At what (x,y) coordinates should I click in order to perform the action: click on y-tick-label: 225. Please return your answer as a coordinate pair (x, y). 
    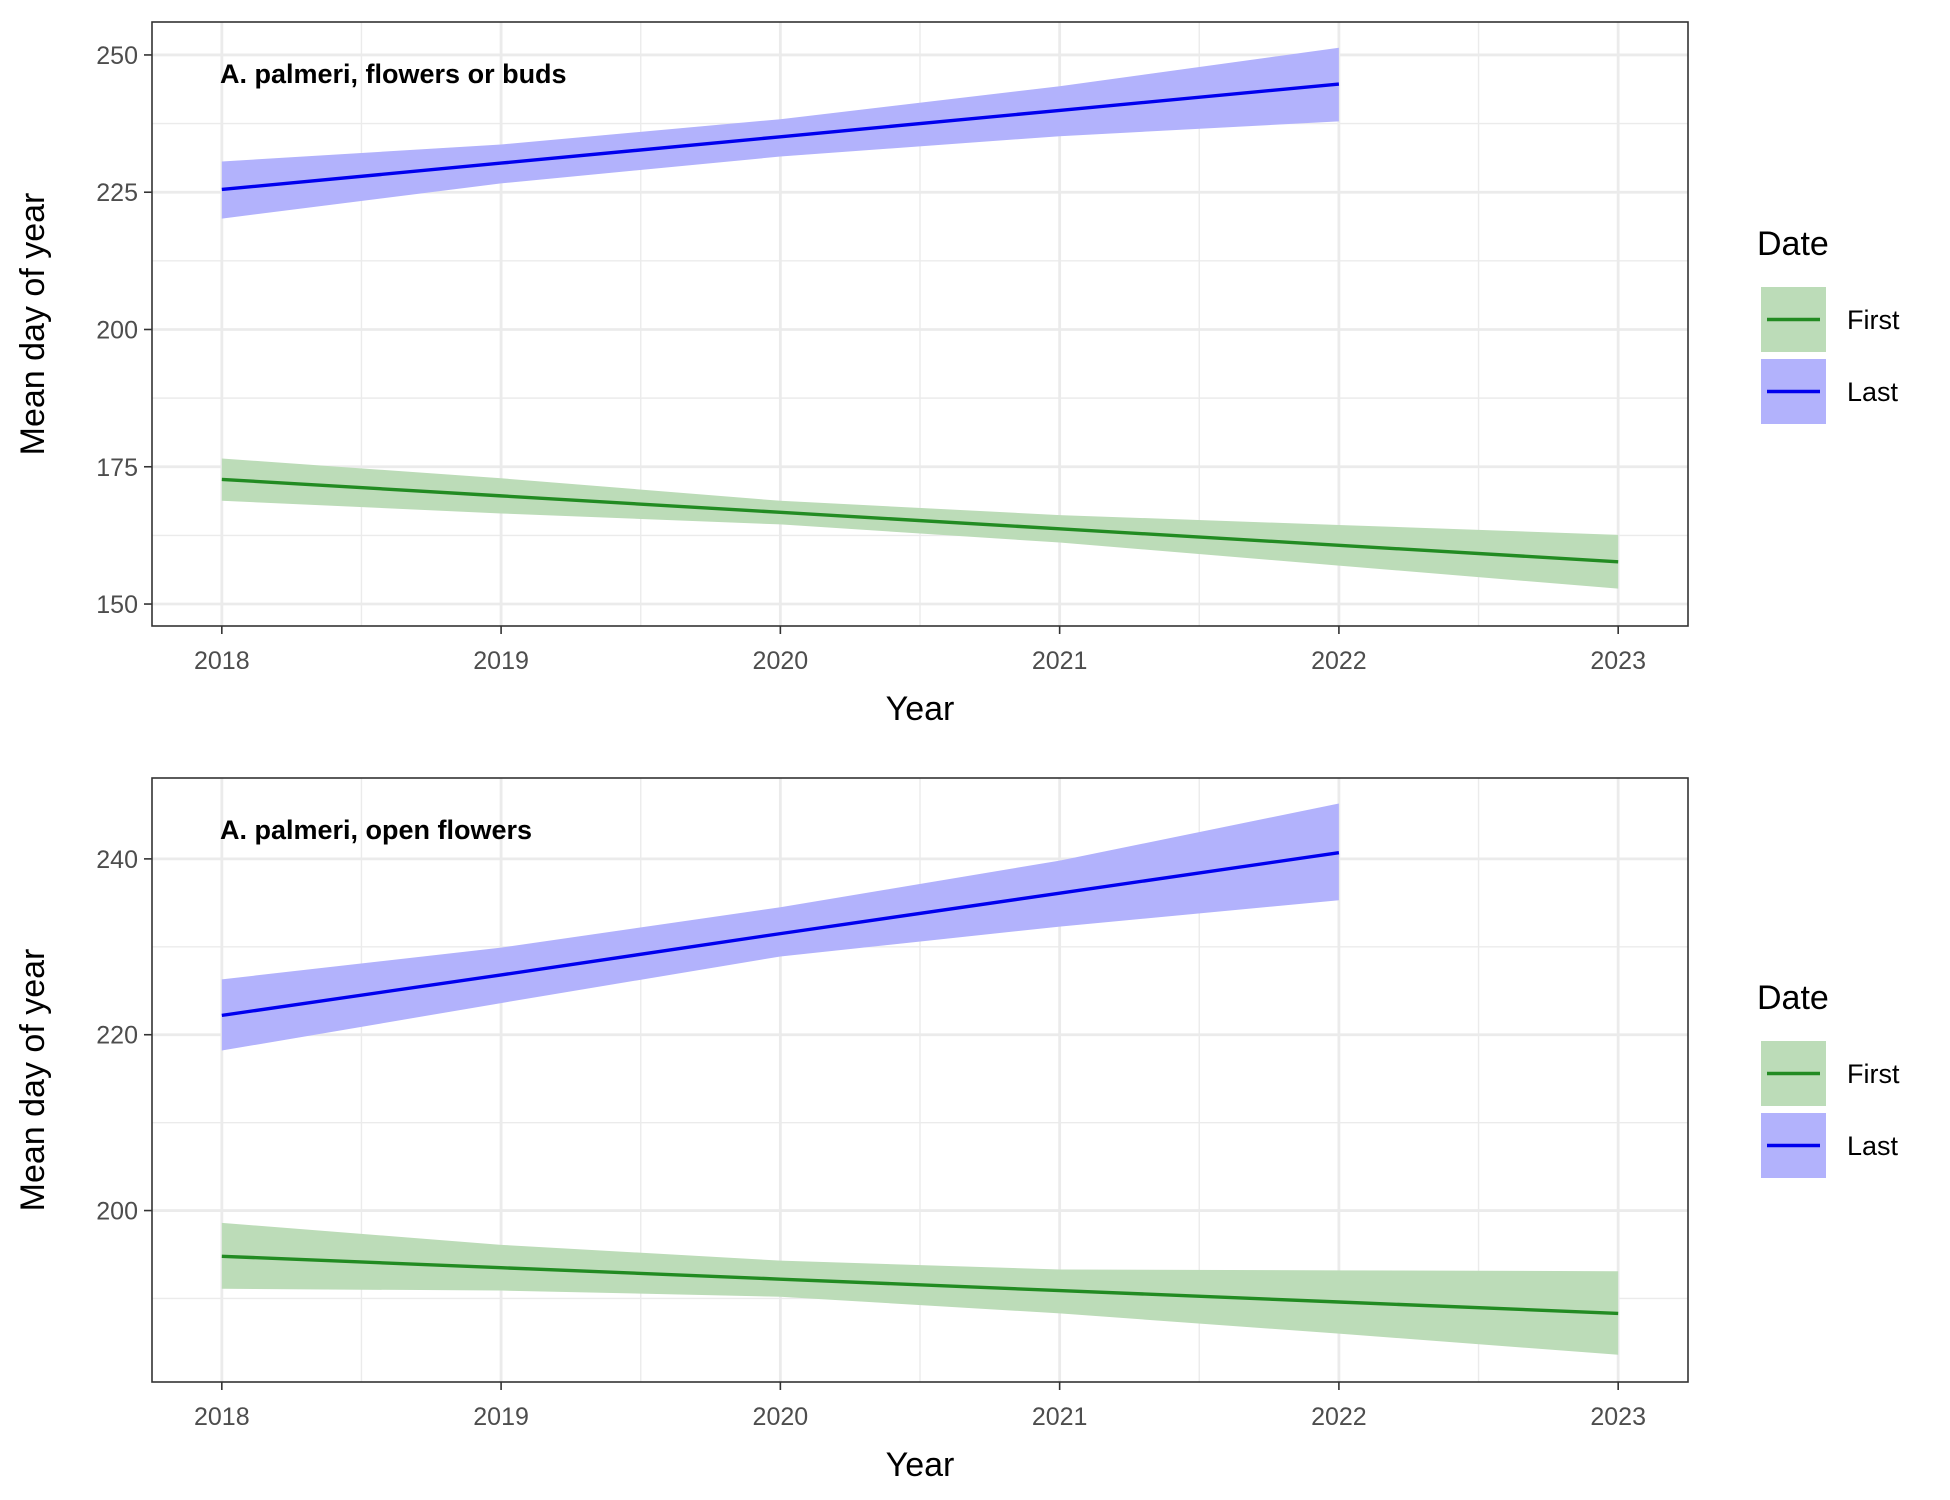
    Looking at the image, I should click on (117, 193).